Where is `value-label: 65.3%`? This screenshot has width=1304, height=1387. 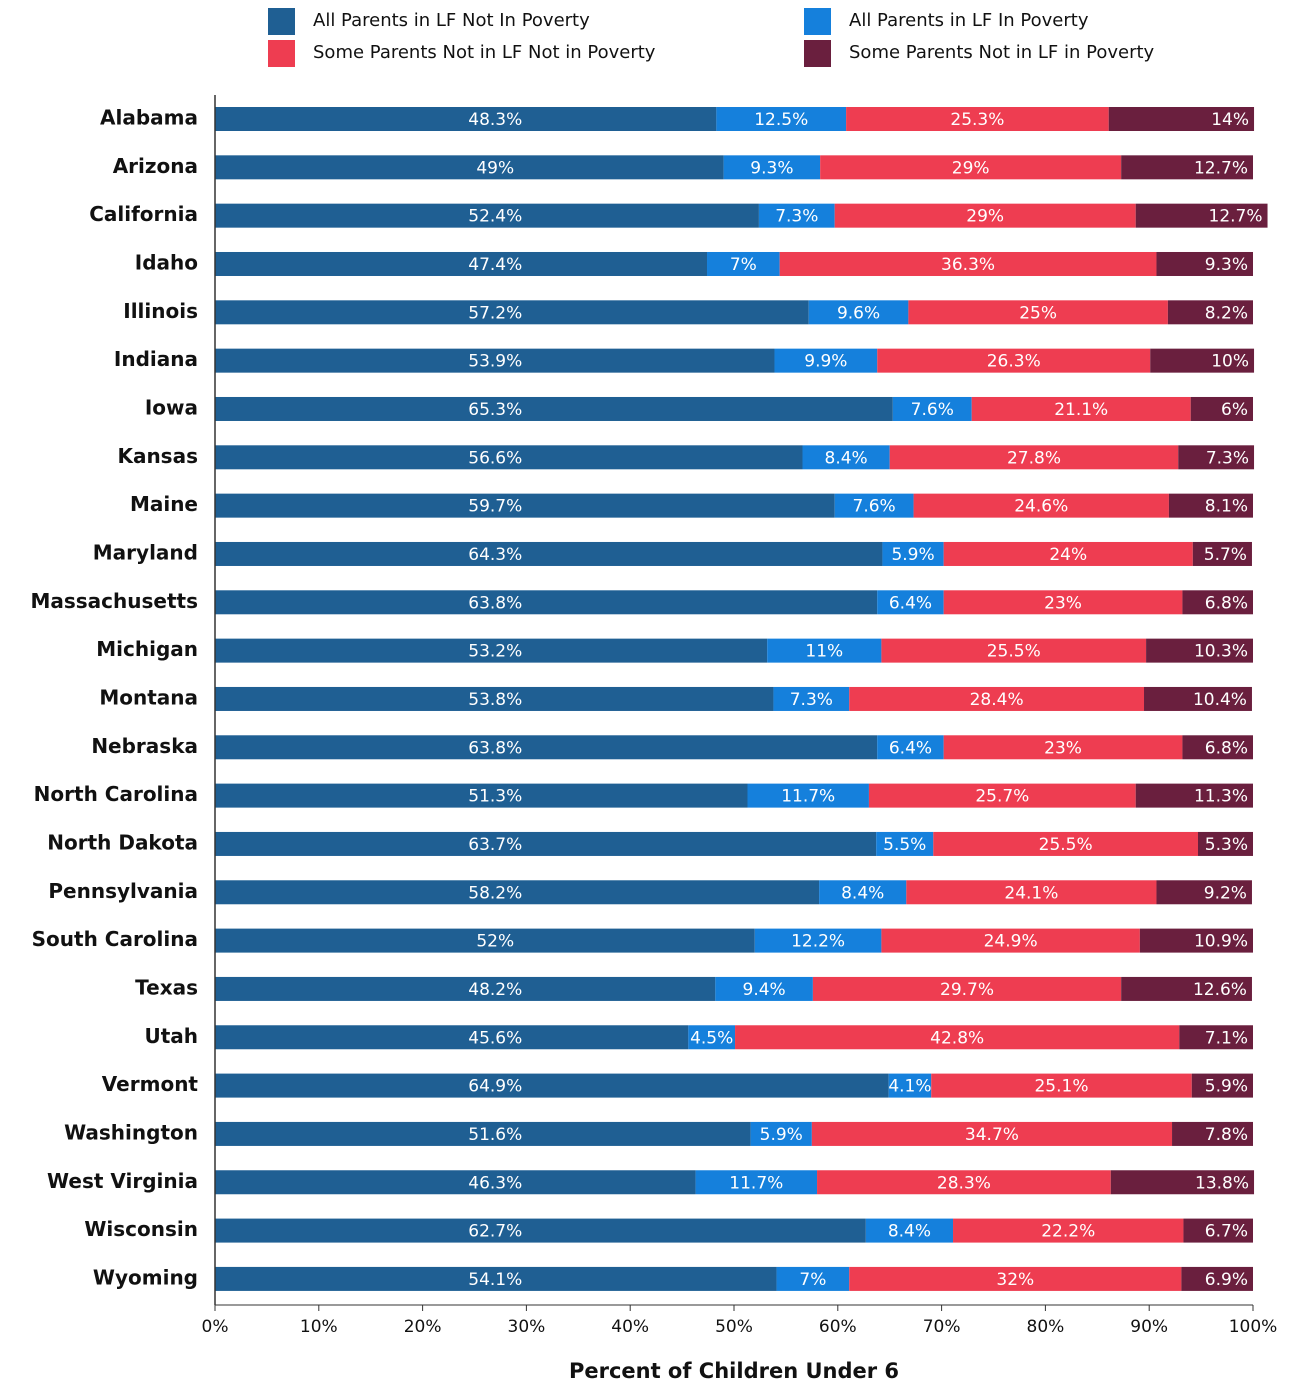 value-label: 65.3% is located at coordinates (495, 410).